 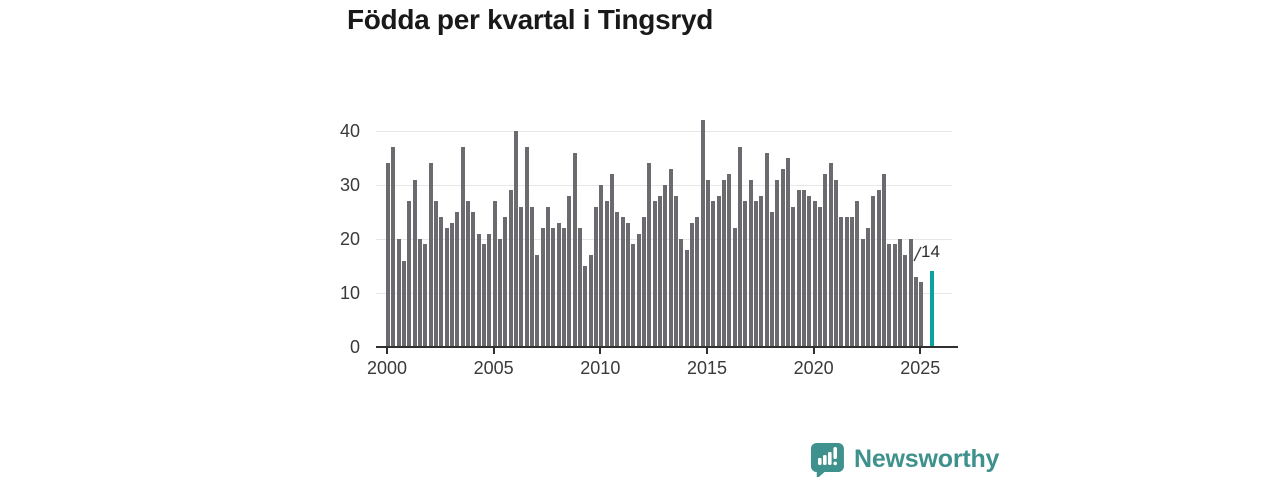 I want to click on y-tick-label: 10, so click(x=349, y=293).